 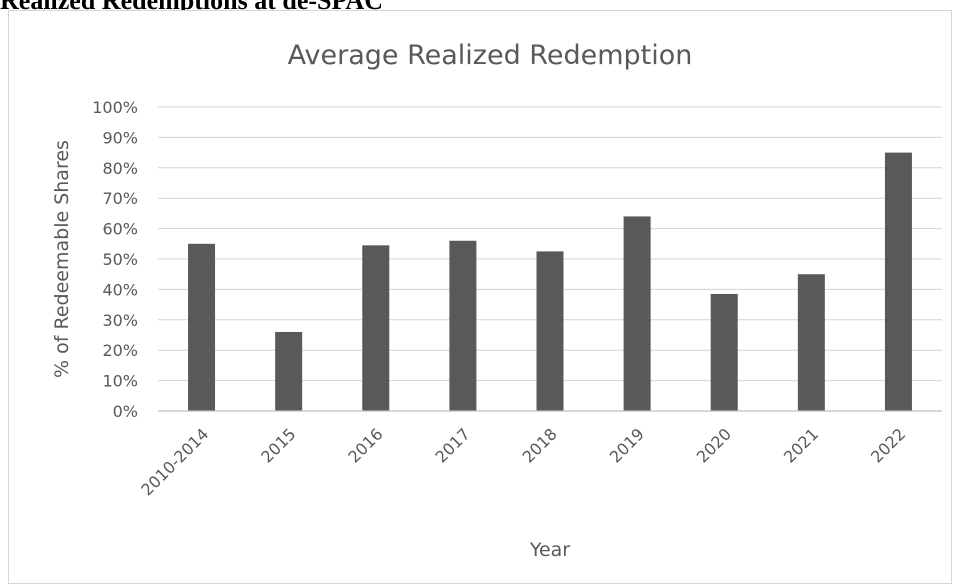 I want to click on x-tick-label: 2019, so click(x=627, y=445).